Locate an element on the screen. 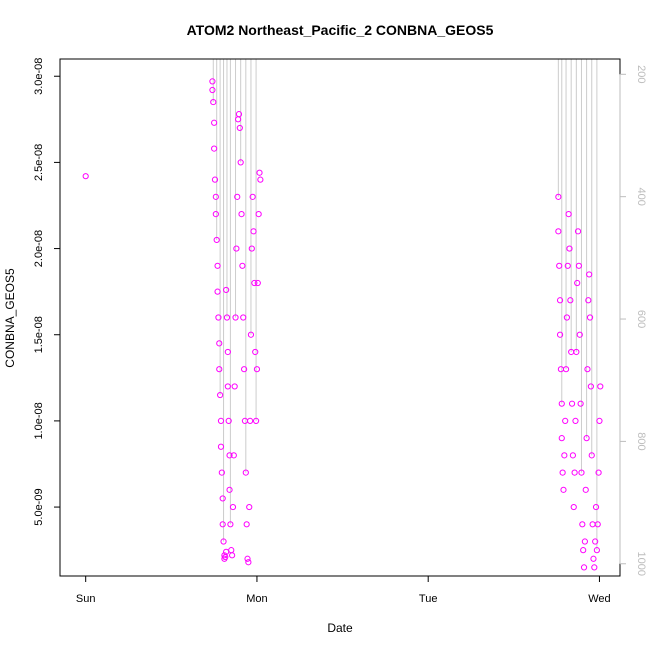  secondary-y-tick-label: 600 is located at coordinates (641, 319).